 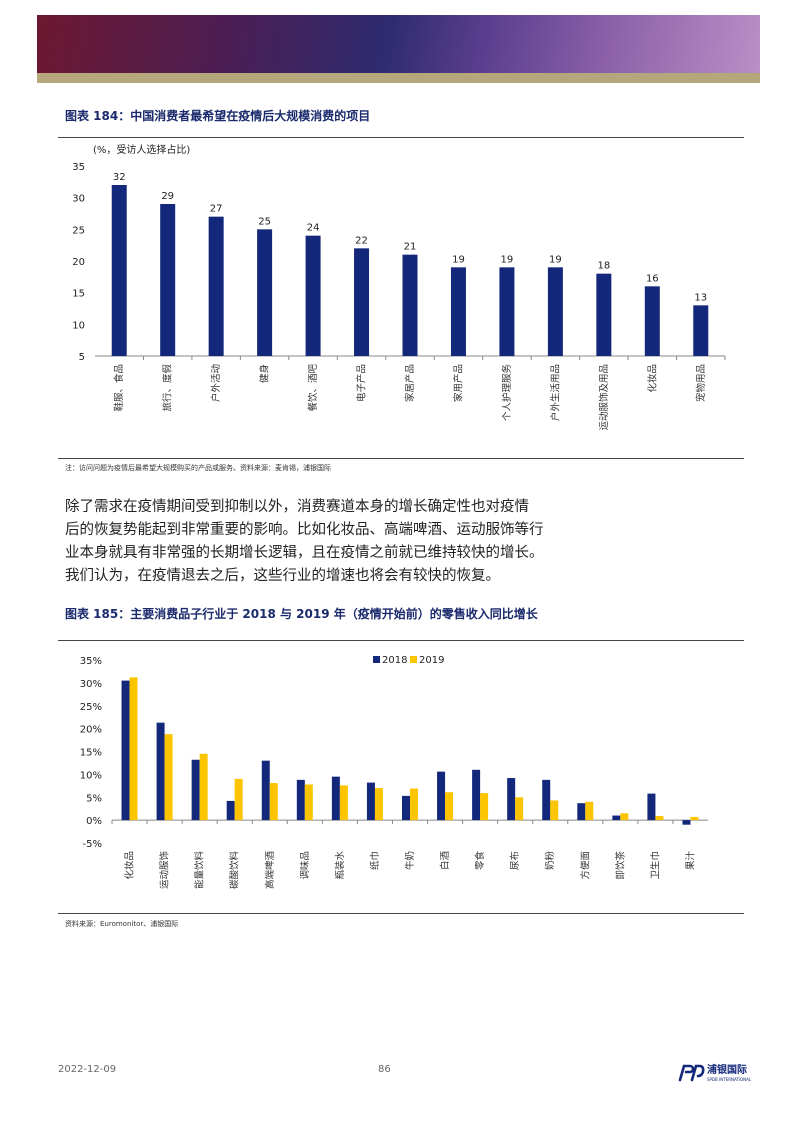 I want to click on chart2-ytick: 0%, so click(x=94, y=821).